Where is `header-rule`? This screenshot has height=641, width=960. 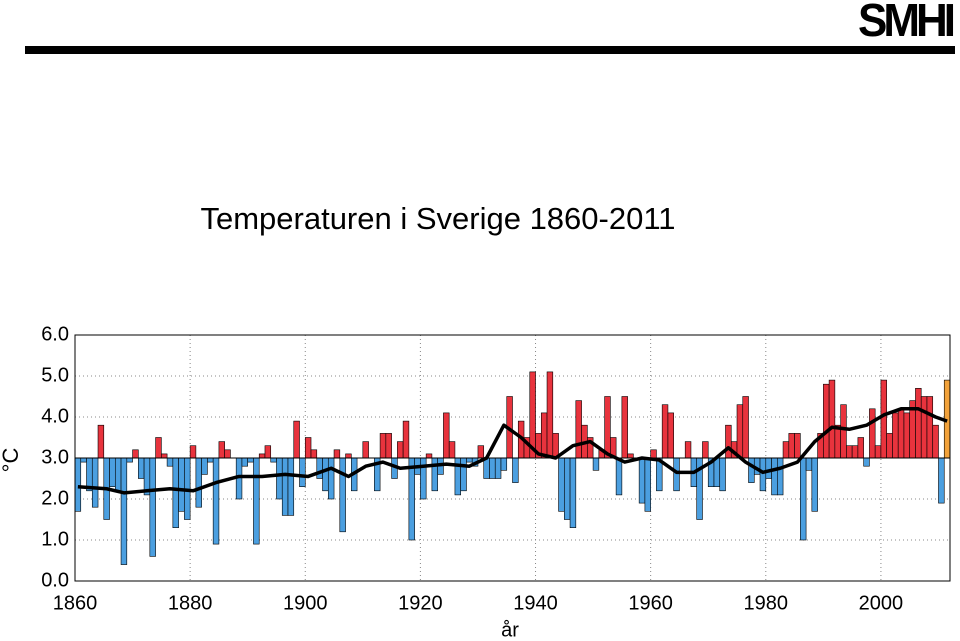 header-rule is located at coordinates (490, 50).